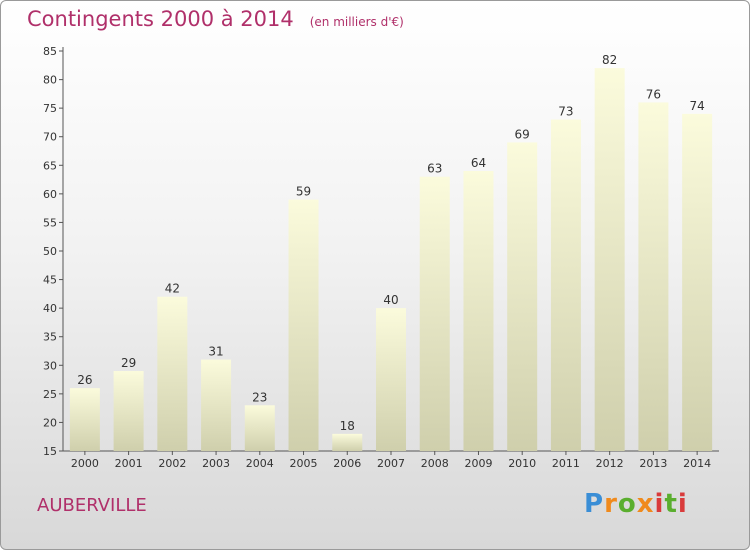  What do you see at coordinates (50, 337) in the screenshot?
I see `y-tick-label: 35` at bounding box center [50, 337].